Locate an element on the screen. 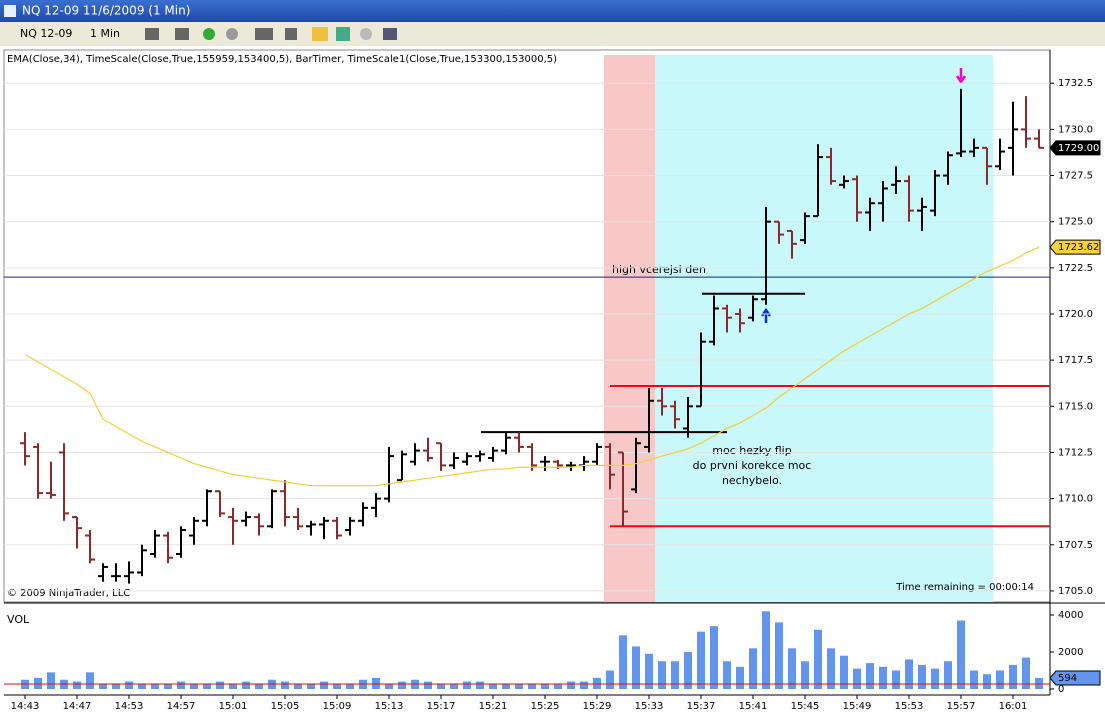  x-tick-label: 15:13 is located at coordinates (389, 706).